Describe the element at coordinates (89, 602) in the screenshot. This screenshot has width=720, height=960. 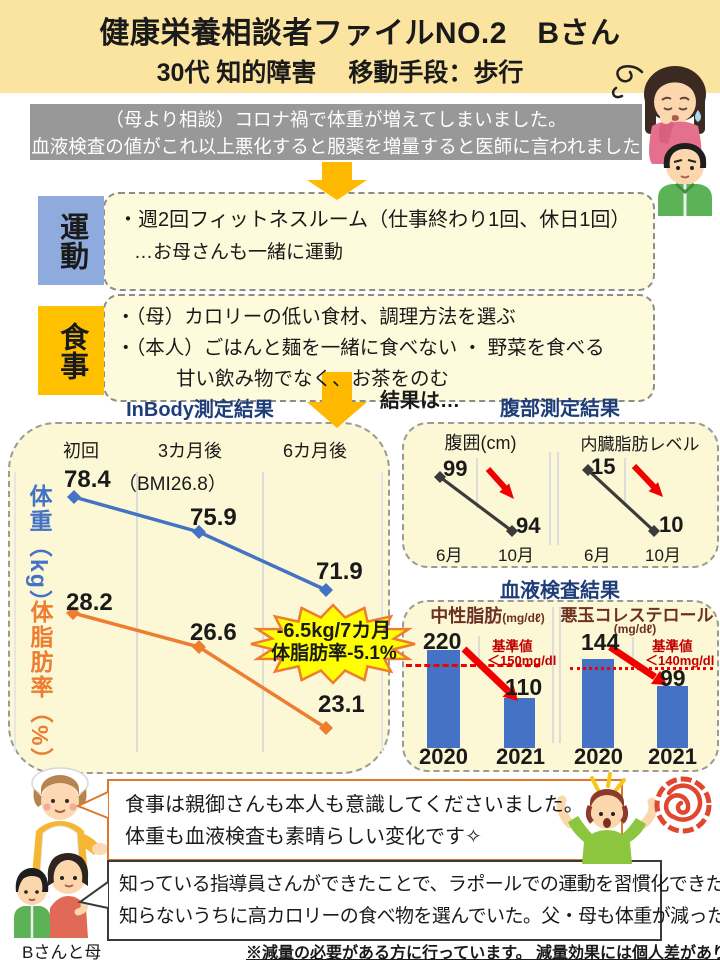
I see `fat-value-0: 28.2` at that location.